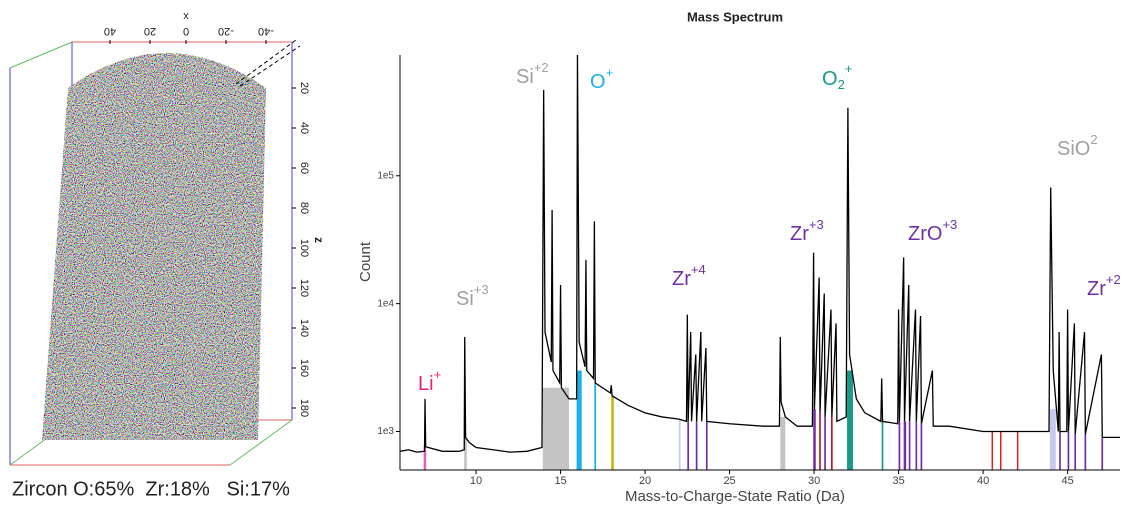  Describe the element at coordinates (226, 31) in the screenshot. I see `x-tick-label: -20` at that location.